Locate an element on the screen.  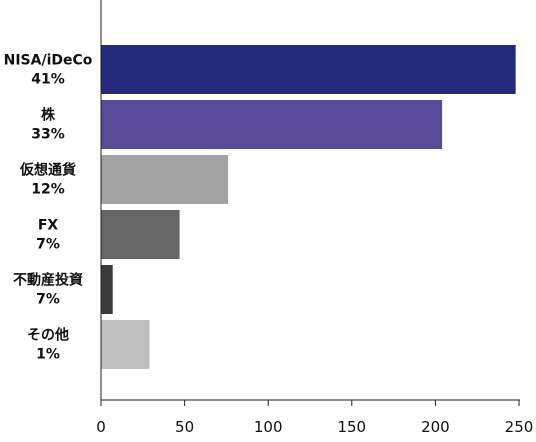
category-label: FX is located at coordinates (48, 226).